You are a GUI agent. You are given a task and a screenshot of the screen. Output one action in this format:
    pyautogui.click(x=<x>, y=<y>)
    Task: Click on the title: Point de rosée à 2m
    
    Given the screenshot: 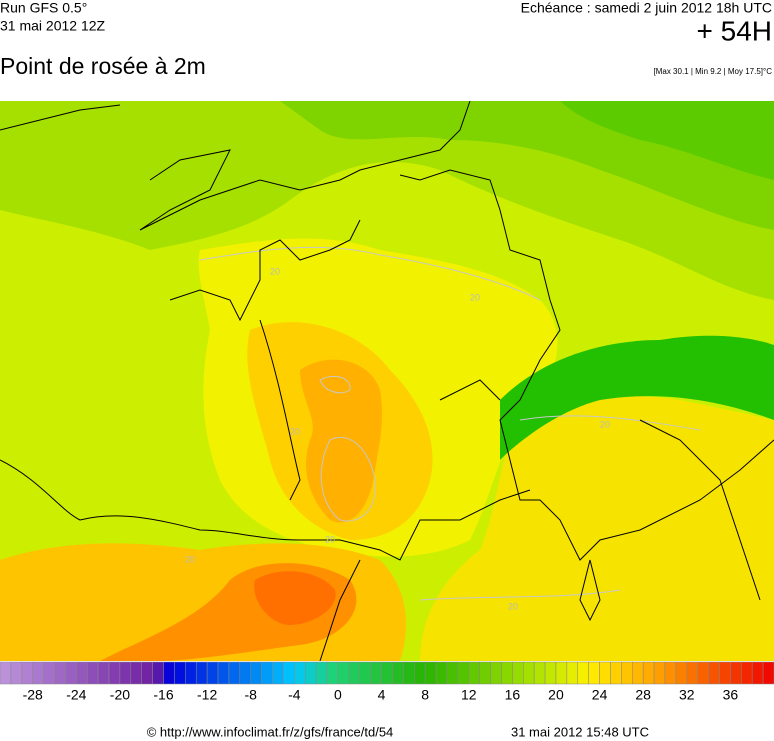 What is the action you would take?
    pyautogui.click(x=103, y=66)
    